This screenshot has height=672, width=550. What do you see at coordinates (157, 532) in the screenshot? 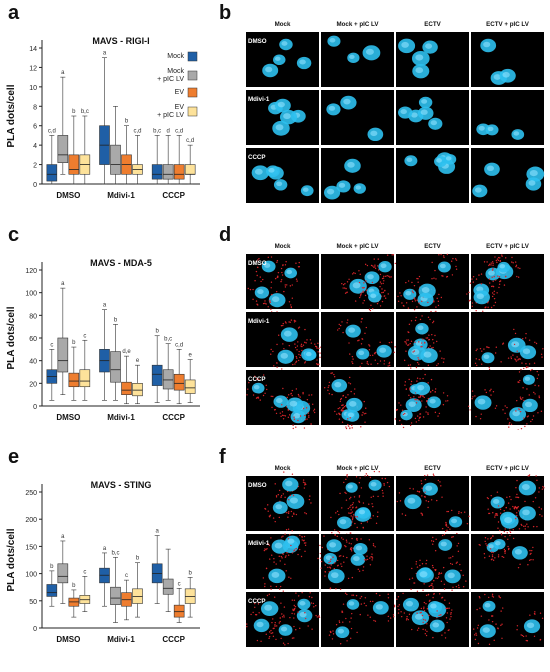
I see `significance-letter: a` at bounding box center [157, 532].